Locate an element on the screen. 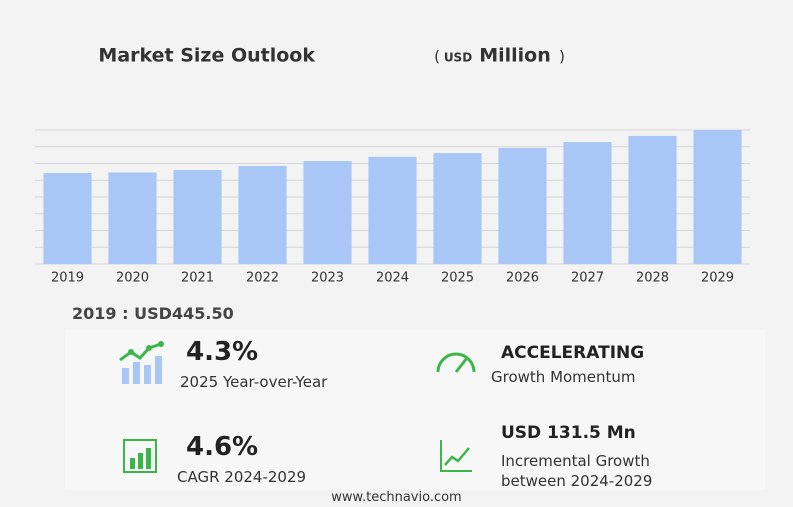  x-tick-label: 2025 is located at coordinates (457, 278).